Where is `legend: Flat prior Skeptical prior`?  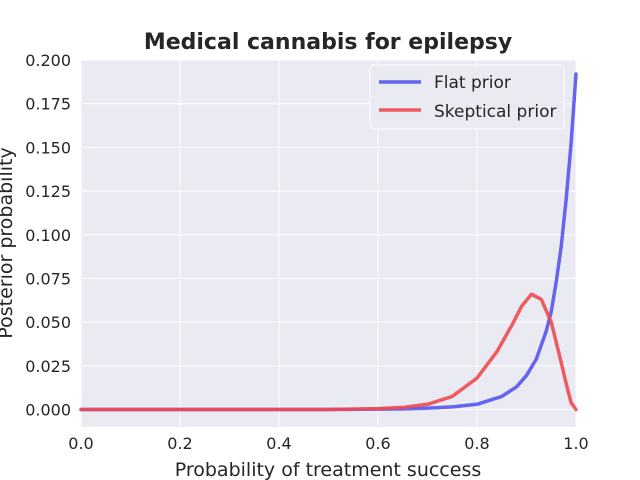
legend: Flat prior Skeptical prior is located at coordinates (467, 97).